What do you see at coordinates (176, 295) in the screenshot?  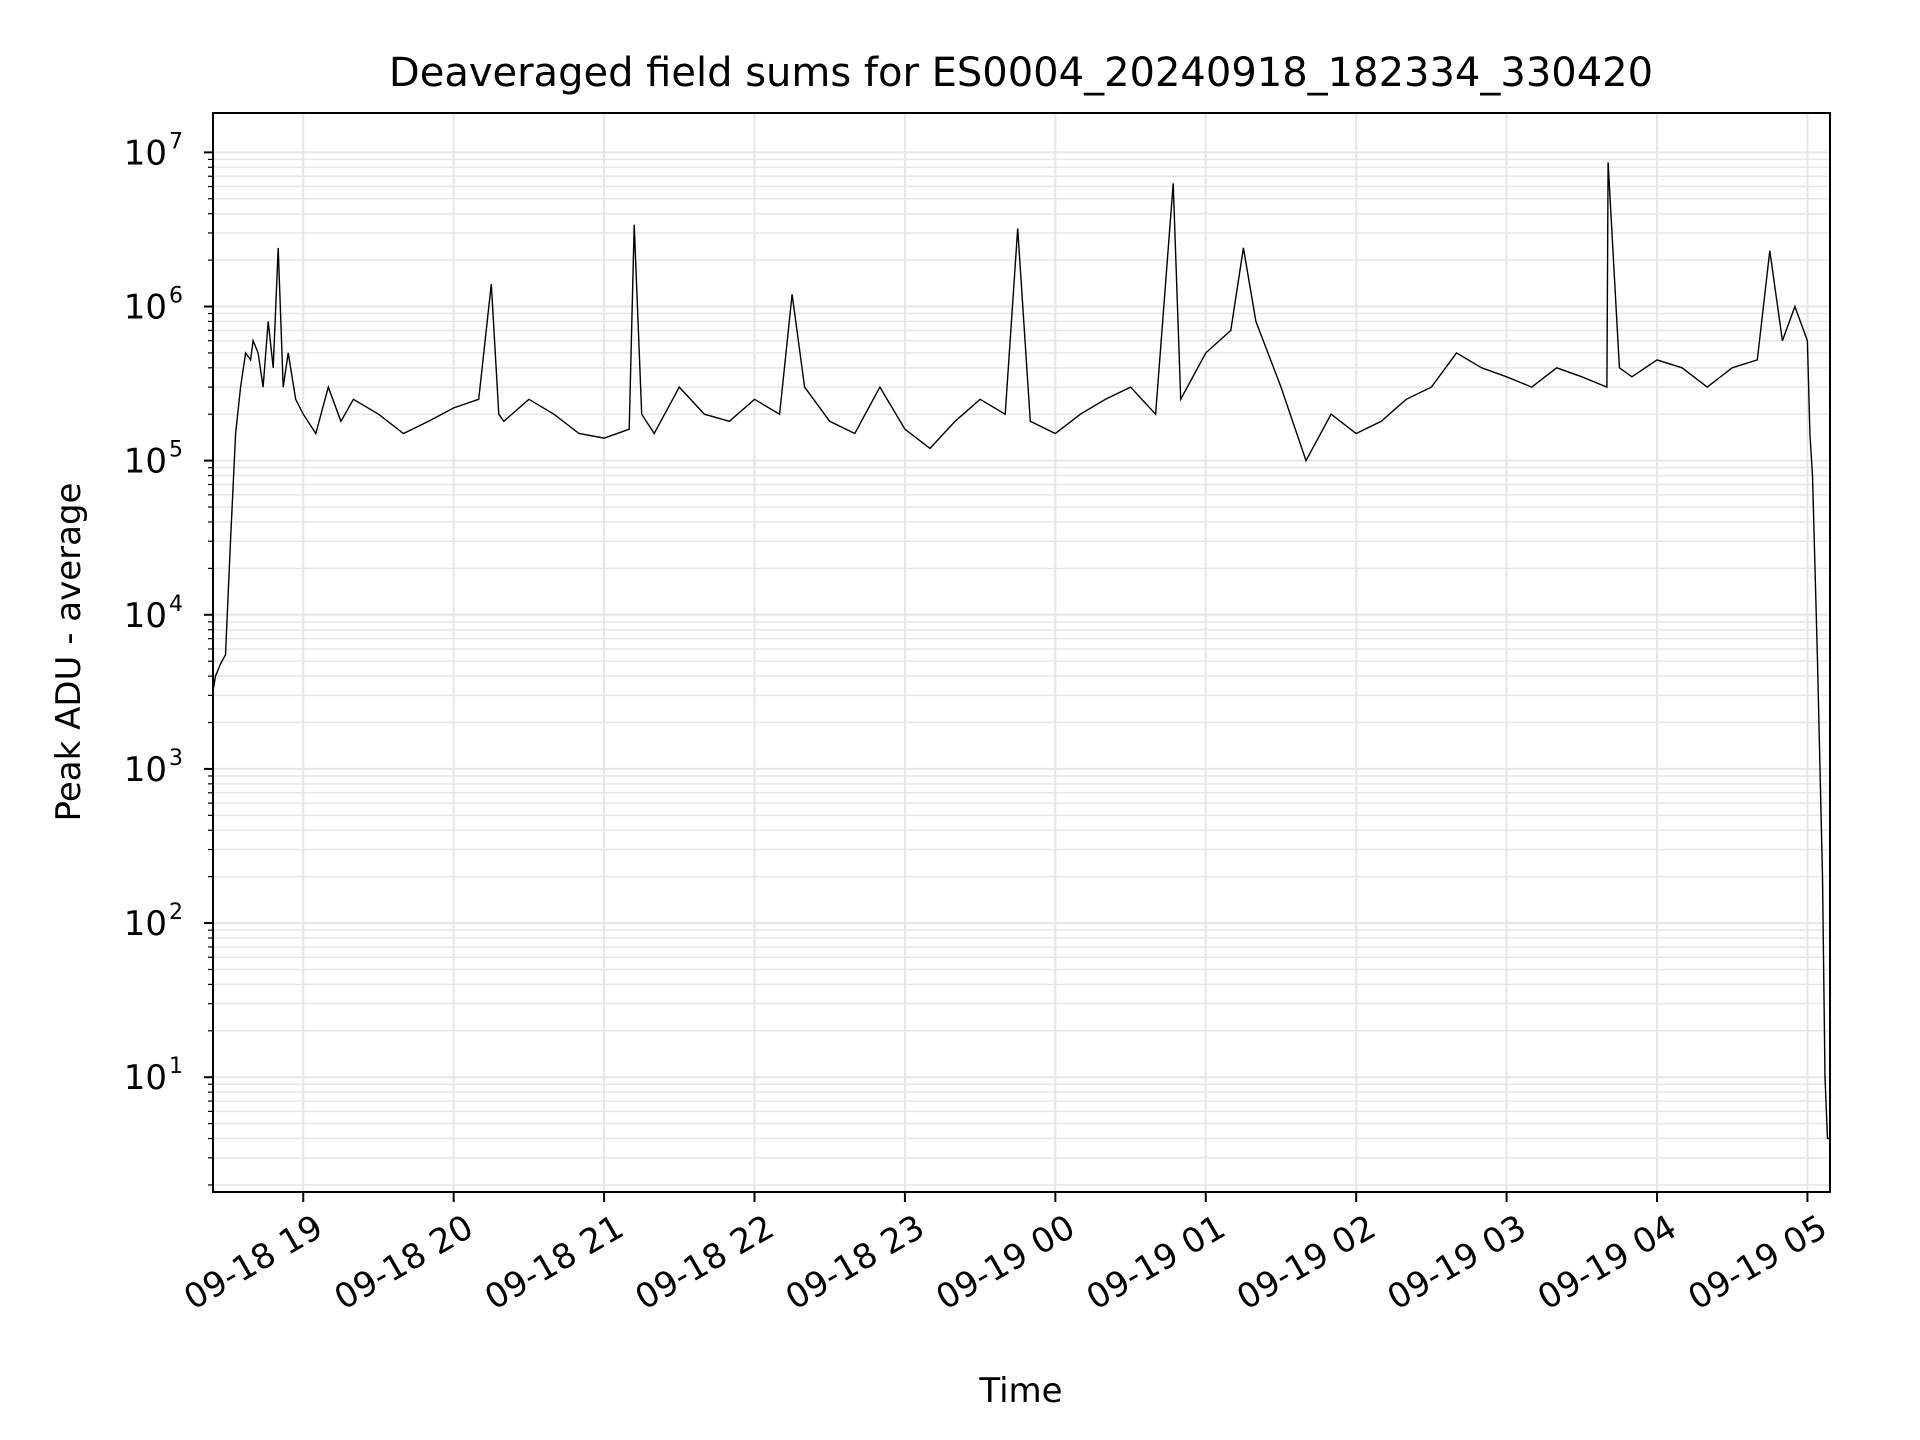 I see `y-tick-exponent: 6` at bounding box center [176, 295].